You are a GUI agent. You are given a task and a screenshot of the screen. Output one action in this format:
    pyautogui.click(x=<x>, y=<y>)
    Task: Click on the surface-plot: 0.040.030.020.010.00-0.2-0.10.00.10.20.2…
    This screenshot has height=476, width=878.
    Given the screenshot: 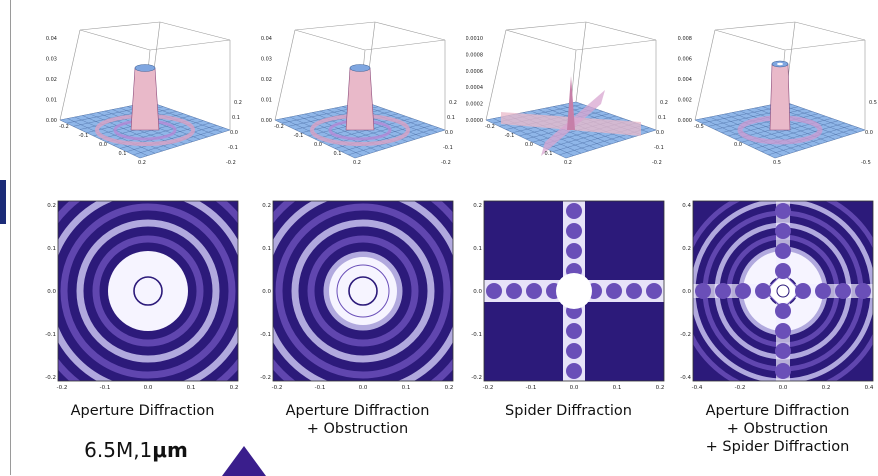 What is the action you would take?
    pyautogui.click(x=359, y=93)
    